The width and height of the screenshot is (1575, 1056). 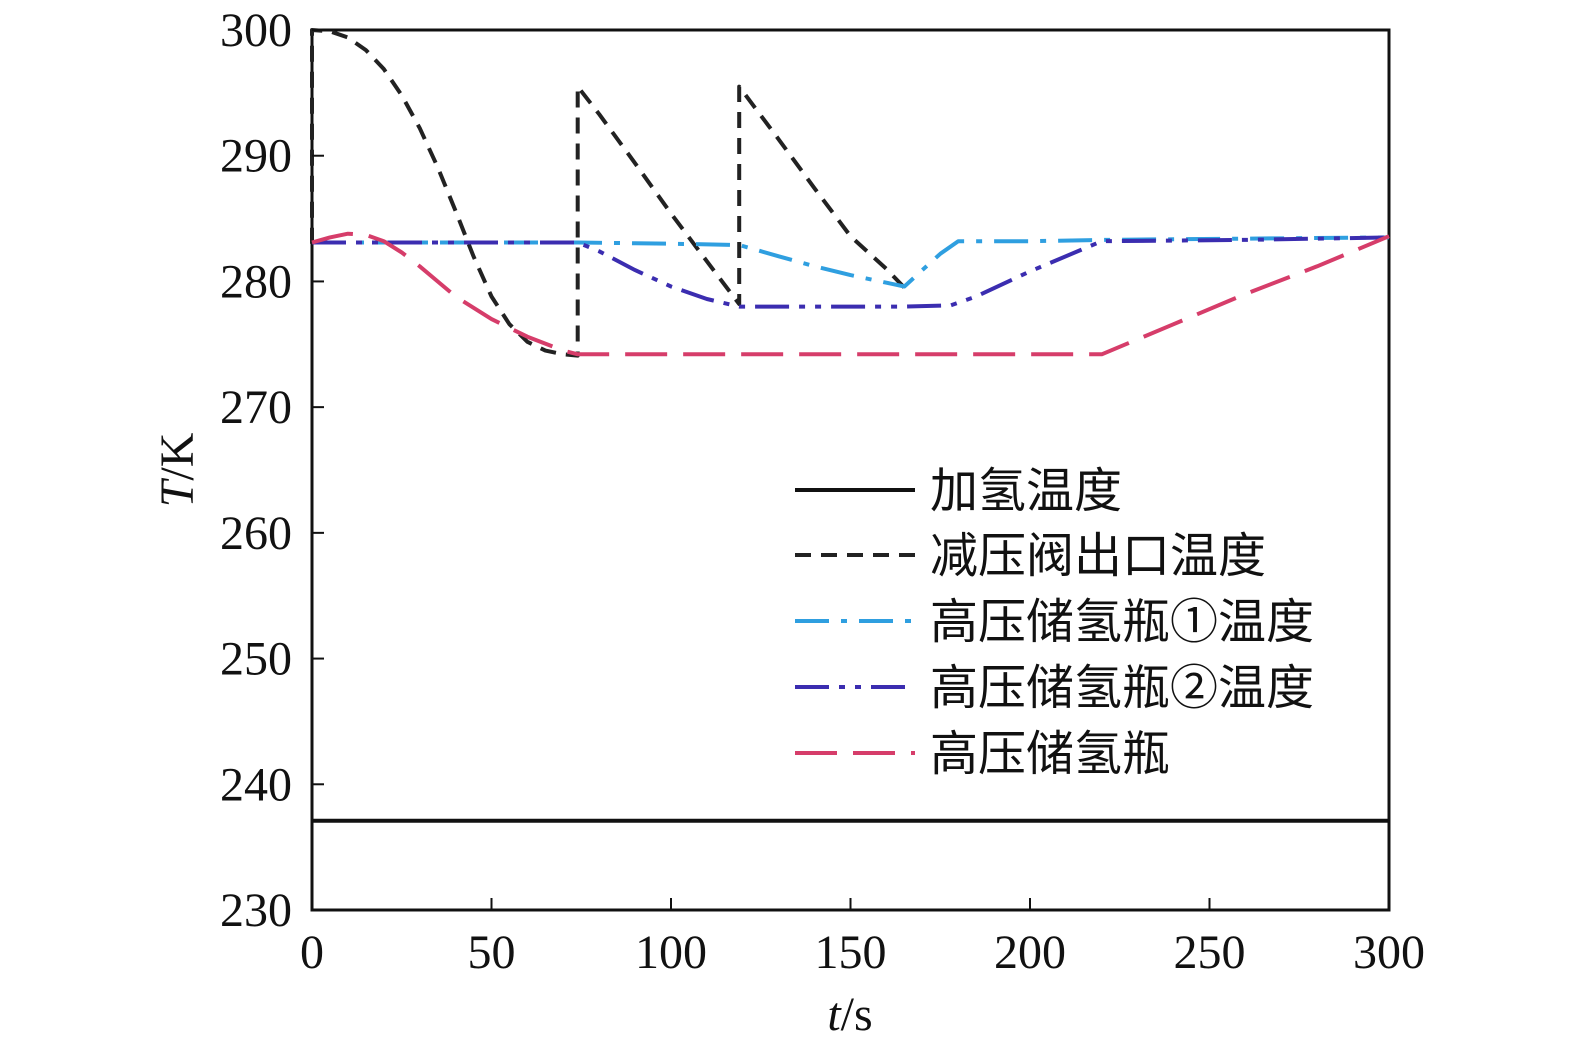 What do you see at coordinates (849, 1014) in the screenshot?
I see `x-axis-label: t/s` at bounding box center [849, 1014].